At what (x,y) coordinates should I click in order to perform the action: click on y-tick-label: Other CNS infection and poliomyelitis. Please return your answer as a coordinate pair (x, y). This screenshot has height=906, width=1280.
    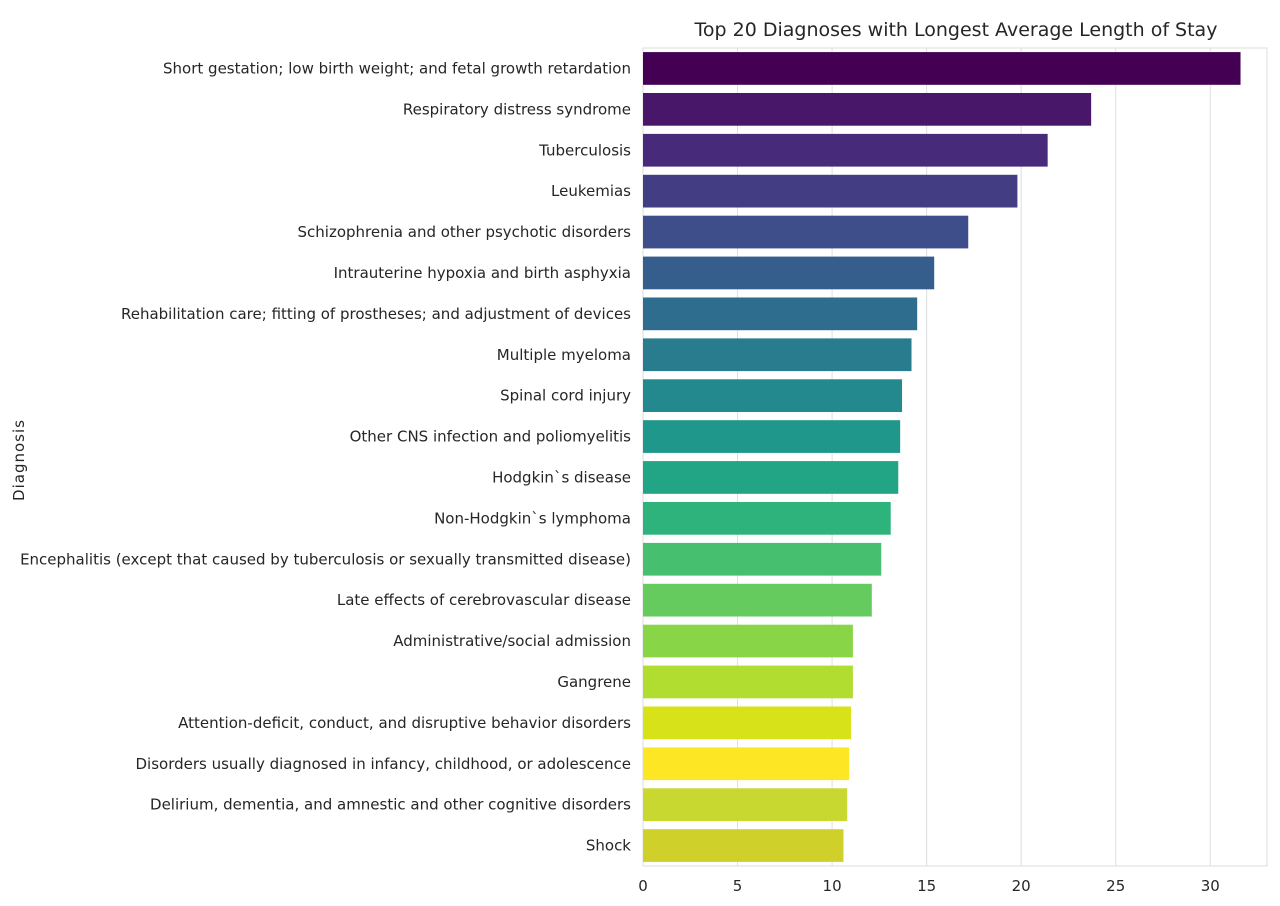
    Looking at the image, I should click on (491, 437).